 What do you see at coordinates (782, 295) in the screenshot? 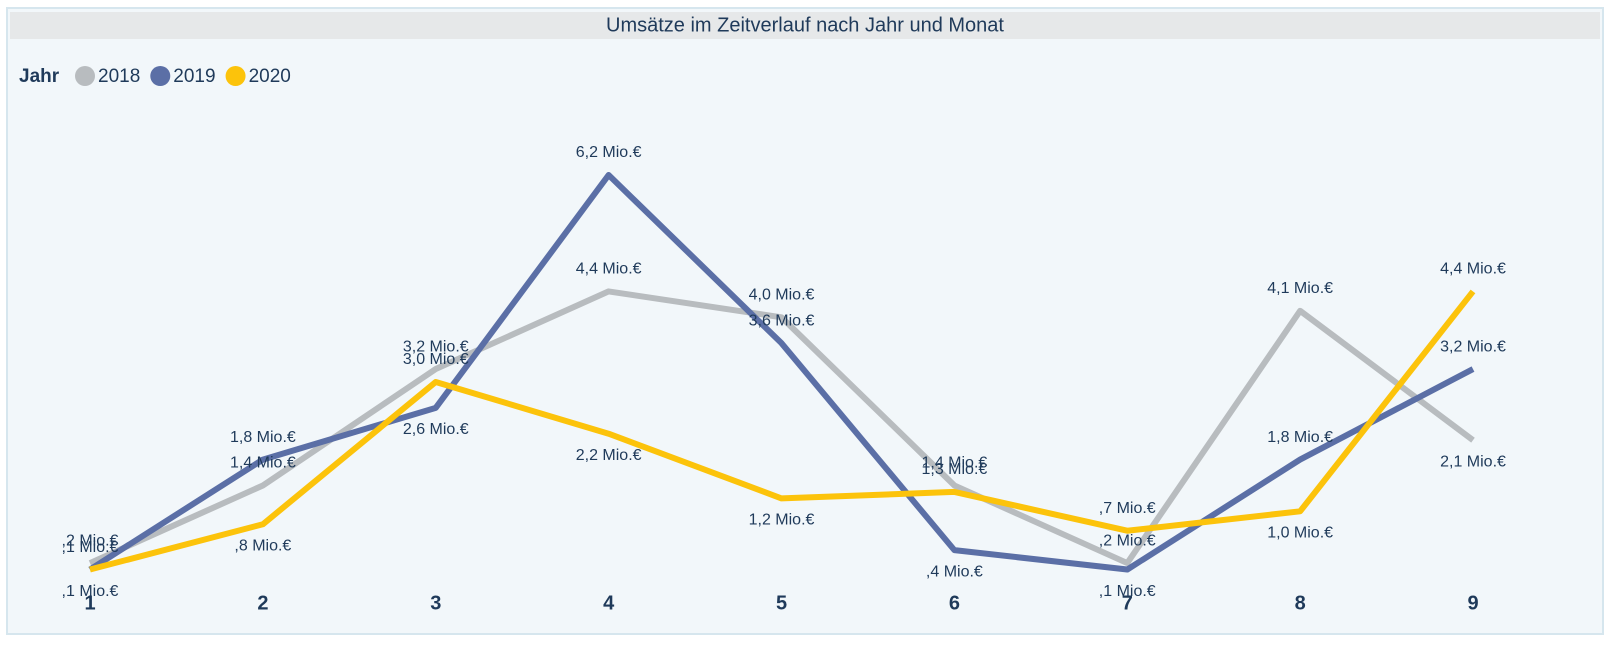
I see `data-label: 4,0 Mio.€` at bounding box center [782, 295].